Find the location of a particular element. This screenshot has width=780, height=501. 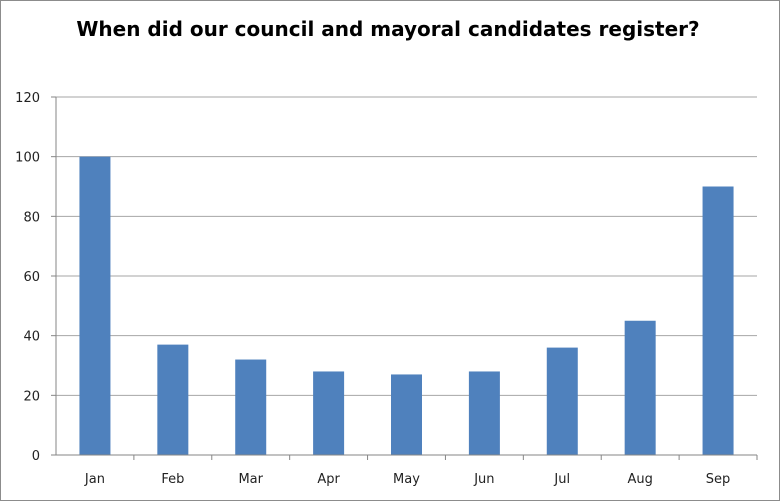

x-tick-label: Jul is located at coordinates (561, 479).